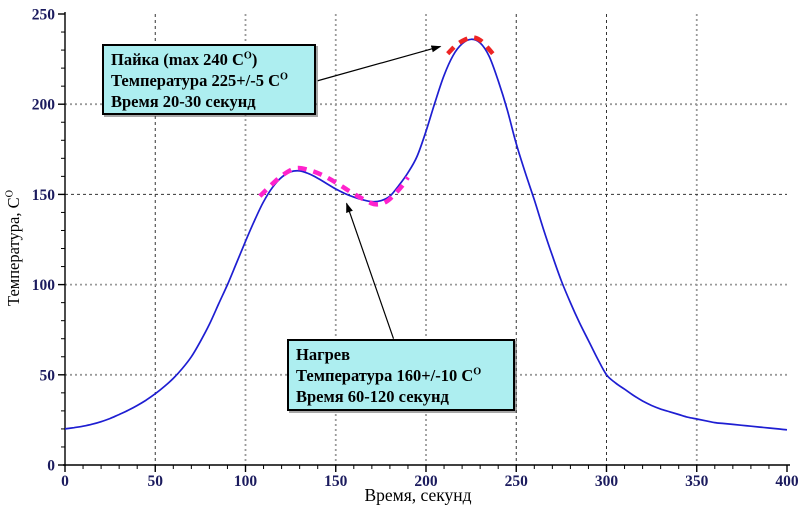  What do you see at coordinates (517, 481) in the screenshot?
I see `x-tick-label: 250` at bounding box center [517, 481].